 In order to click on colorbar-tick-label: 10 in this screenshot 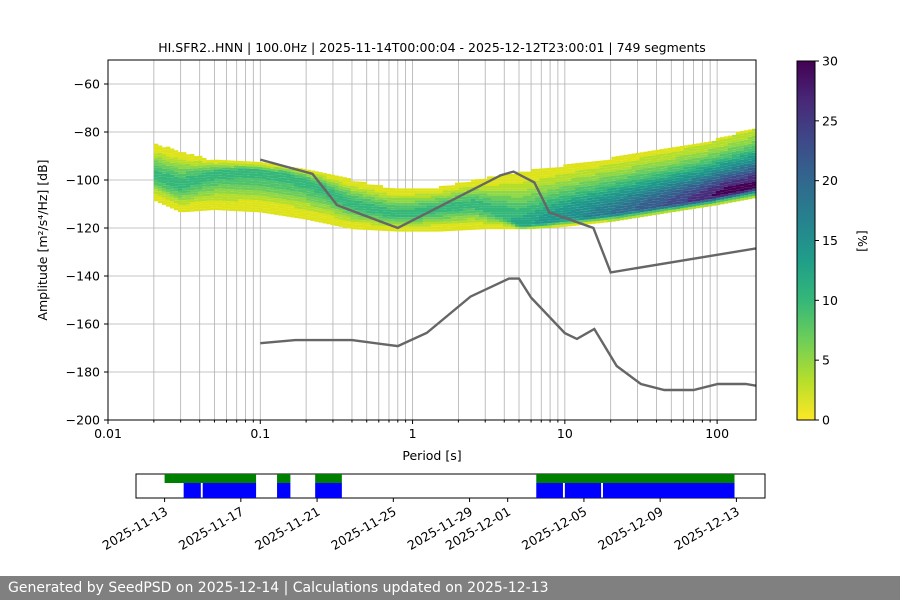, I will do `click(830, 300)`.